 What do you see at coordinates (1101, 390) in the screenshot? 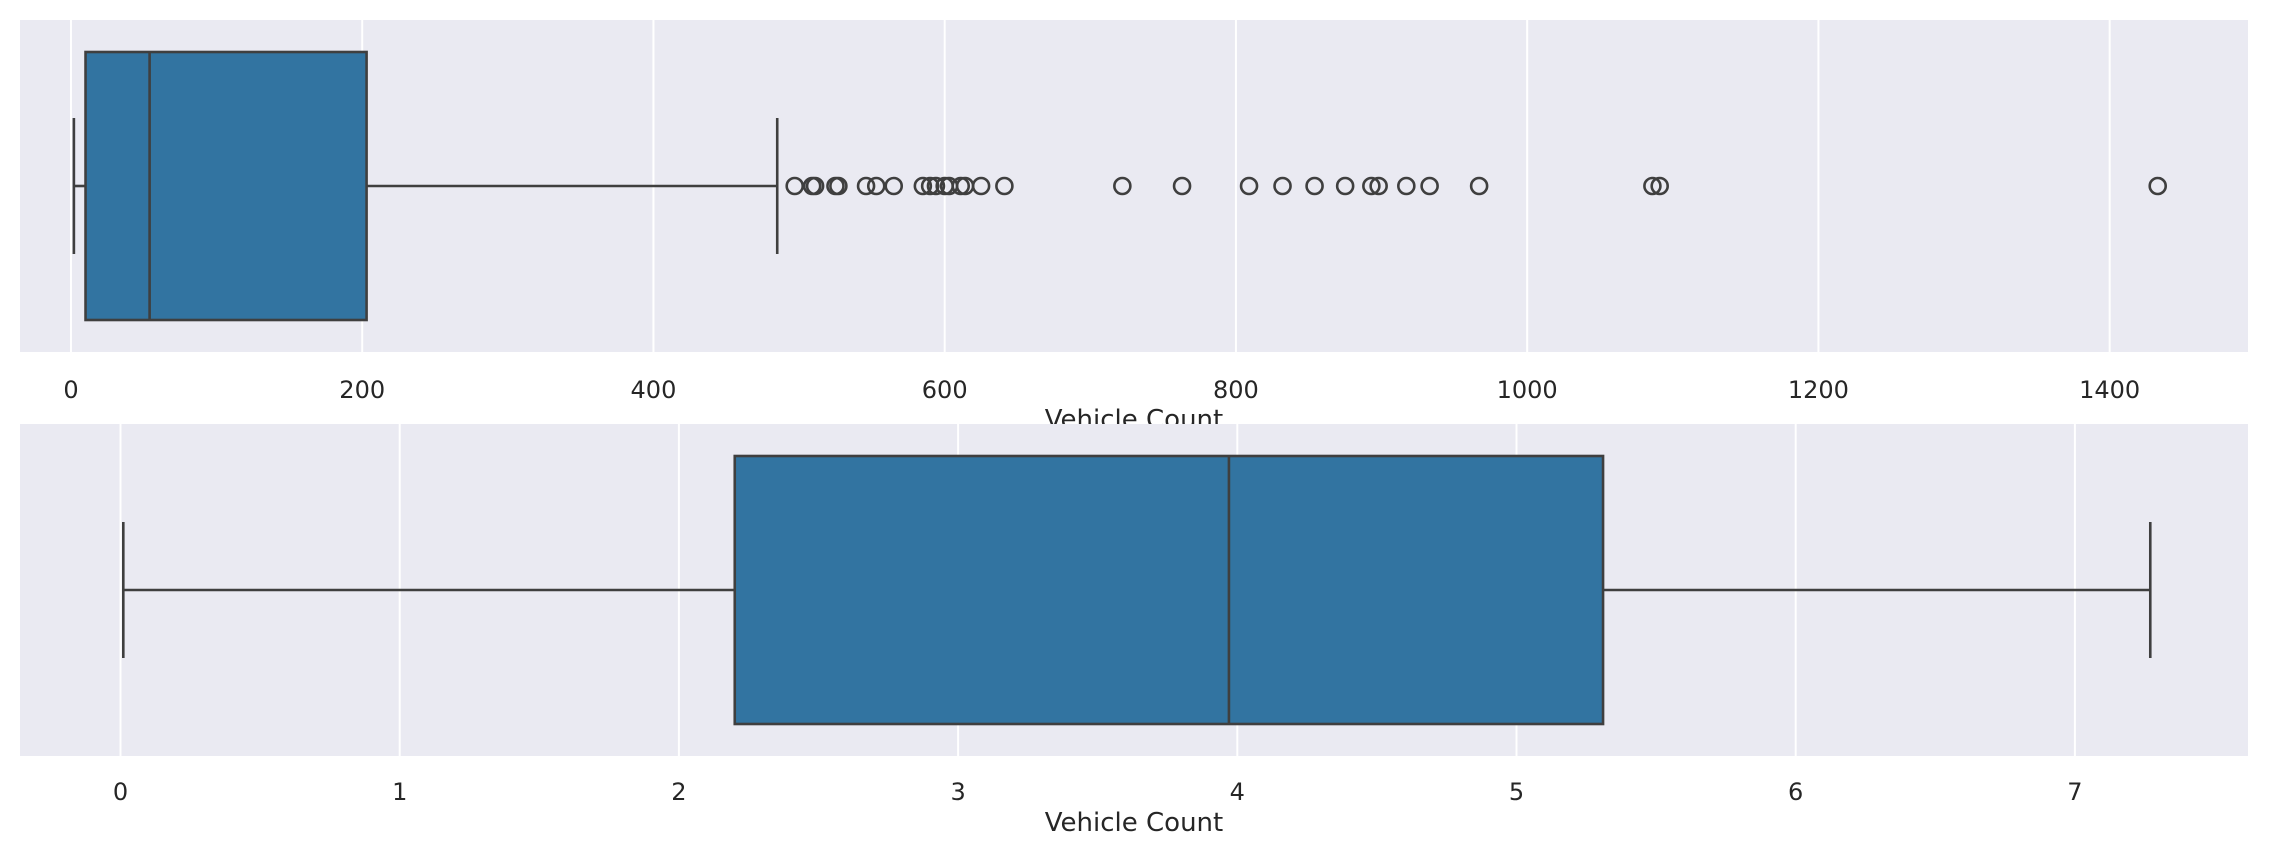
I see `top-tick-labels: 0 200 400 600 800 1000 1200 1400` at bounding box center [1101, 390].